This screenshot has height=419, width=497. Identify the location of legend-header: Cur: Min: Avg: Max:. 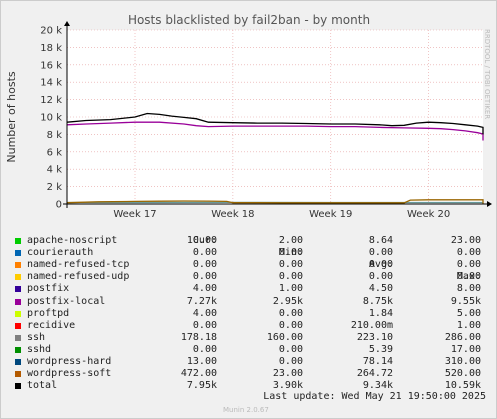
(248, 252).